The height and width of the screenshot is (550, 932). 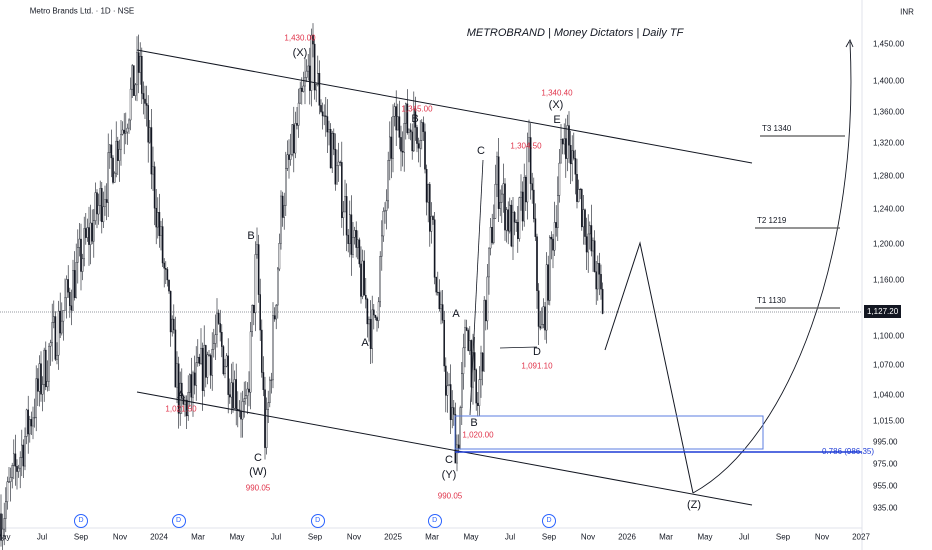 I want to click on wave-label: C, so click(x=258, y=458).